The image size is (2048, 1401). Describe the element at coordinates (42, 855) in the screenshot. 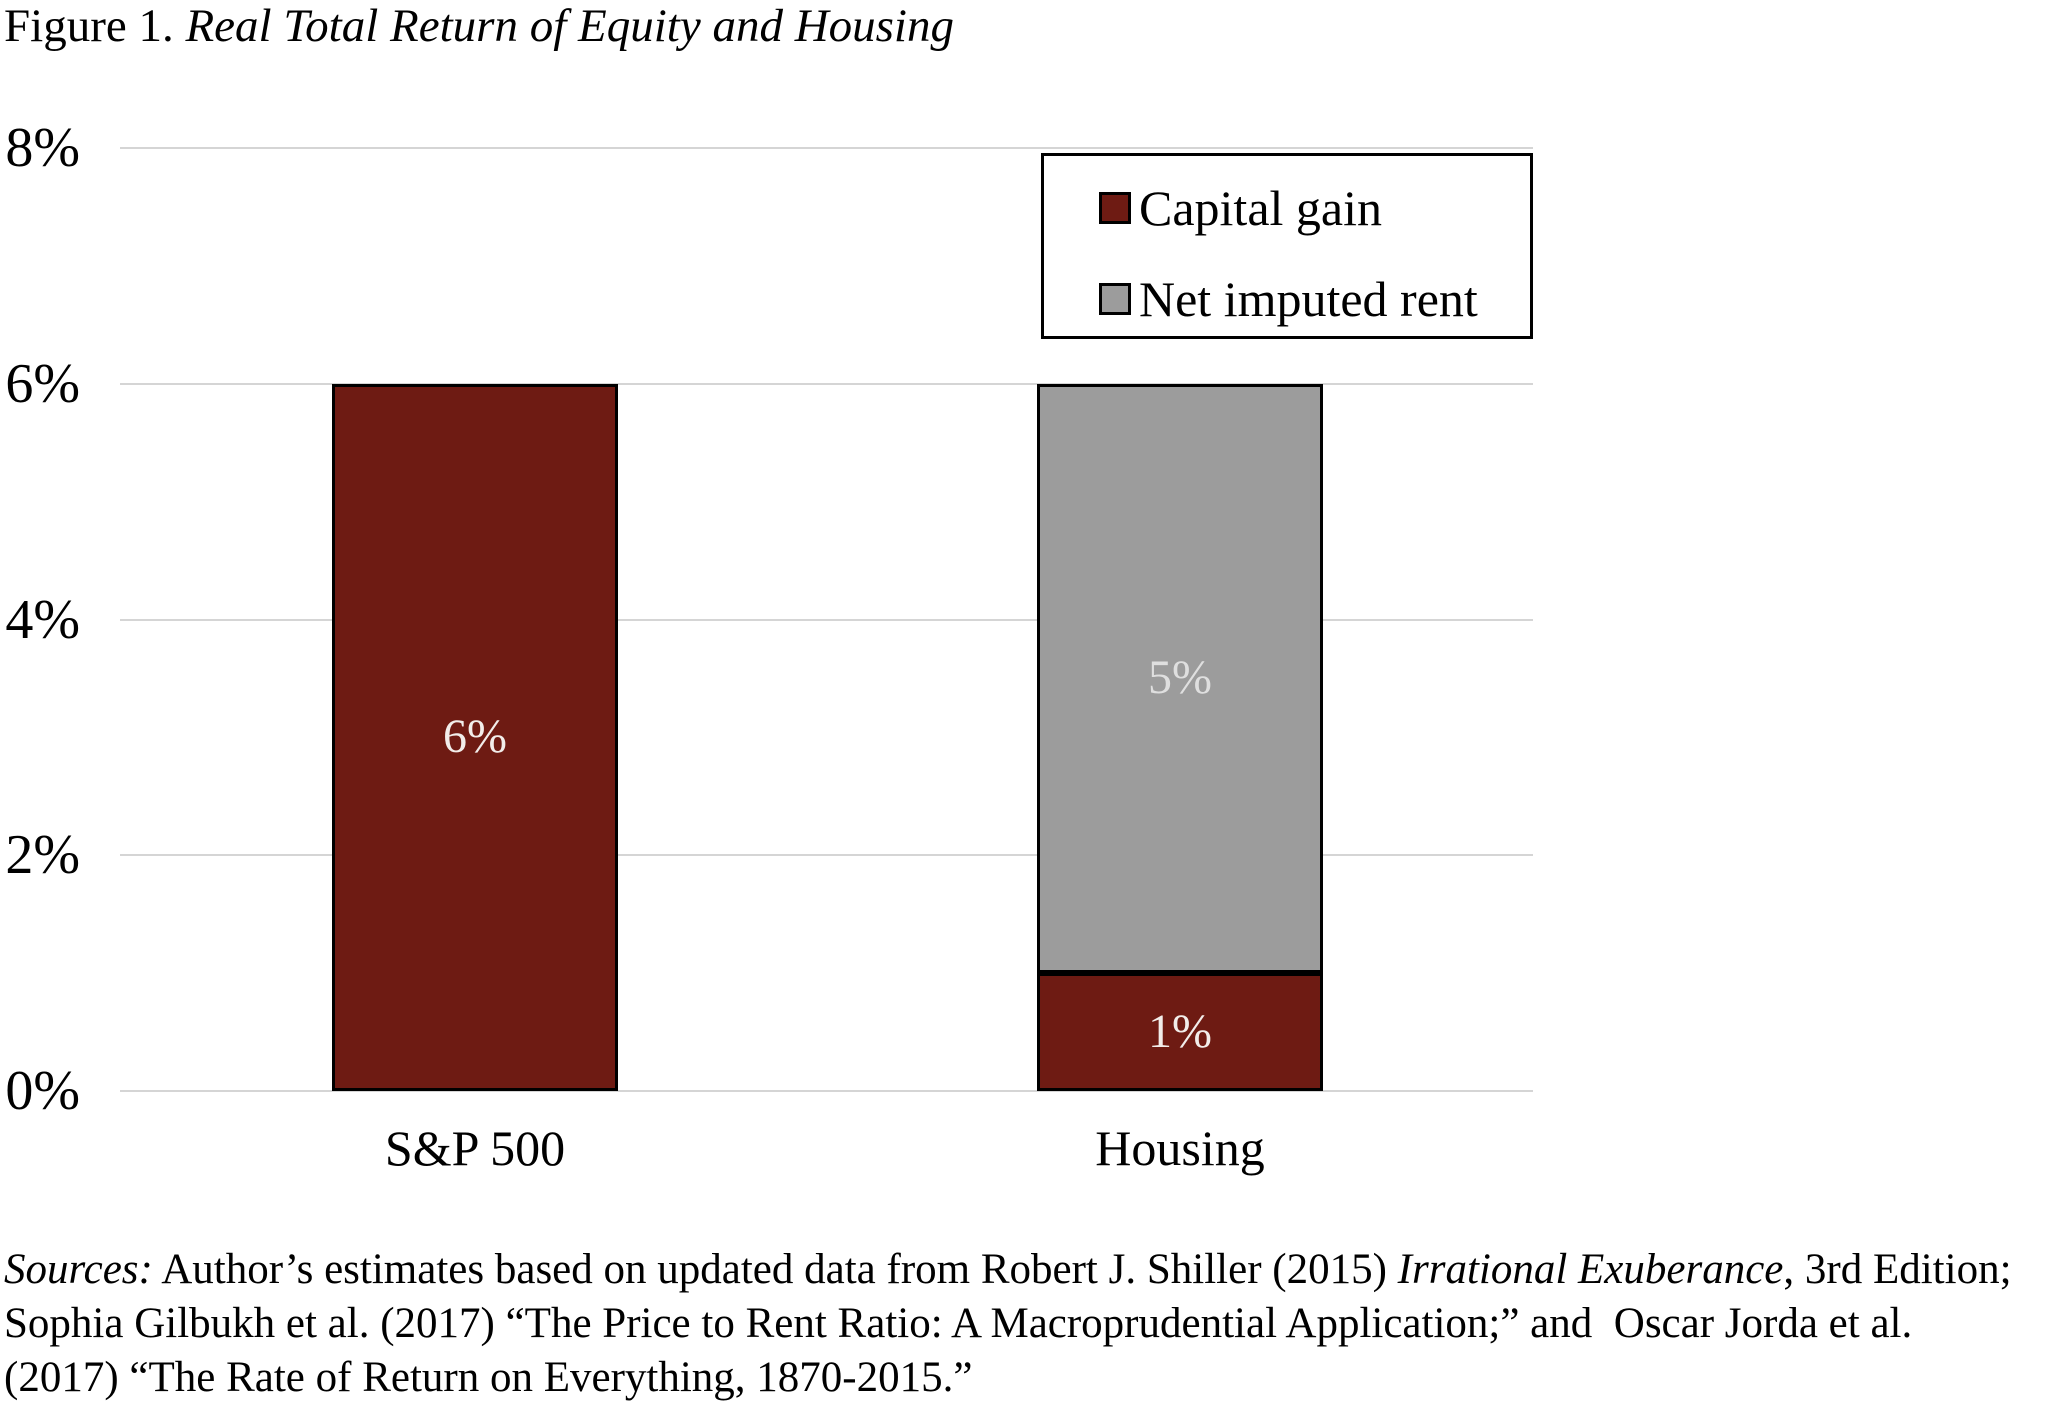

I see `y-axis-tick-label: 2%` at that location.